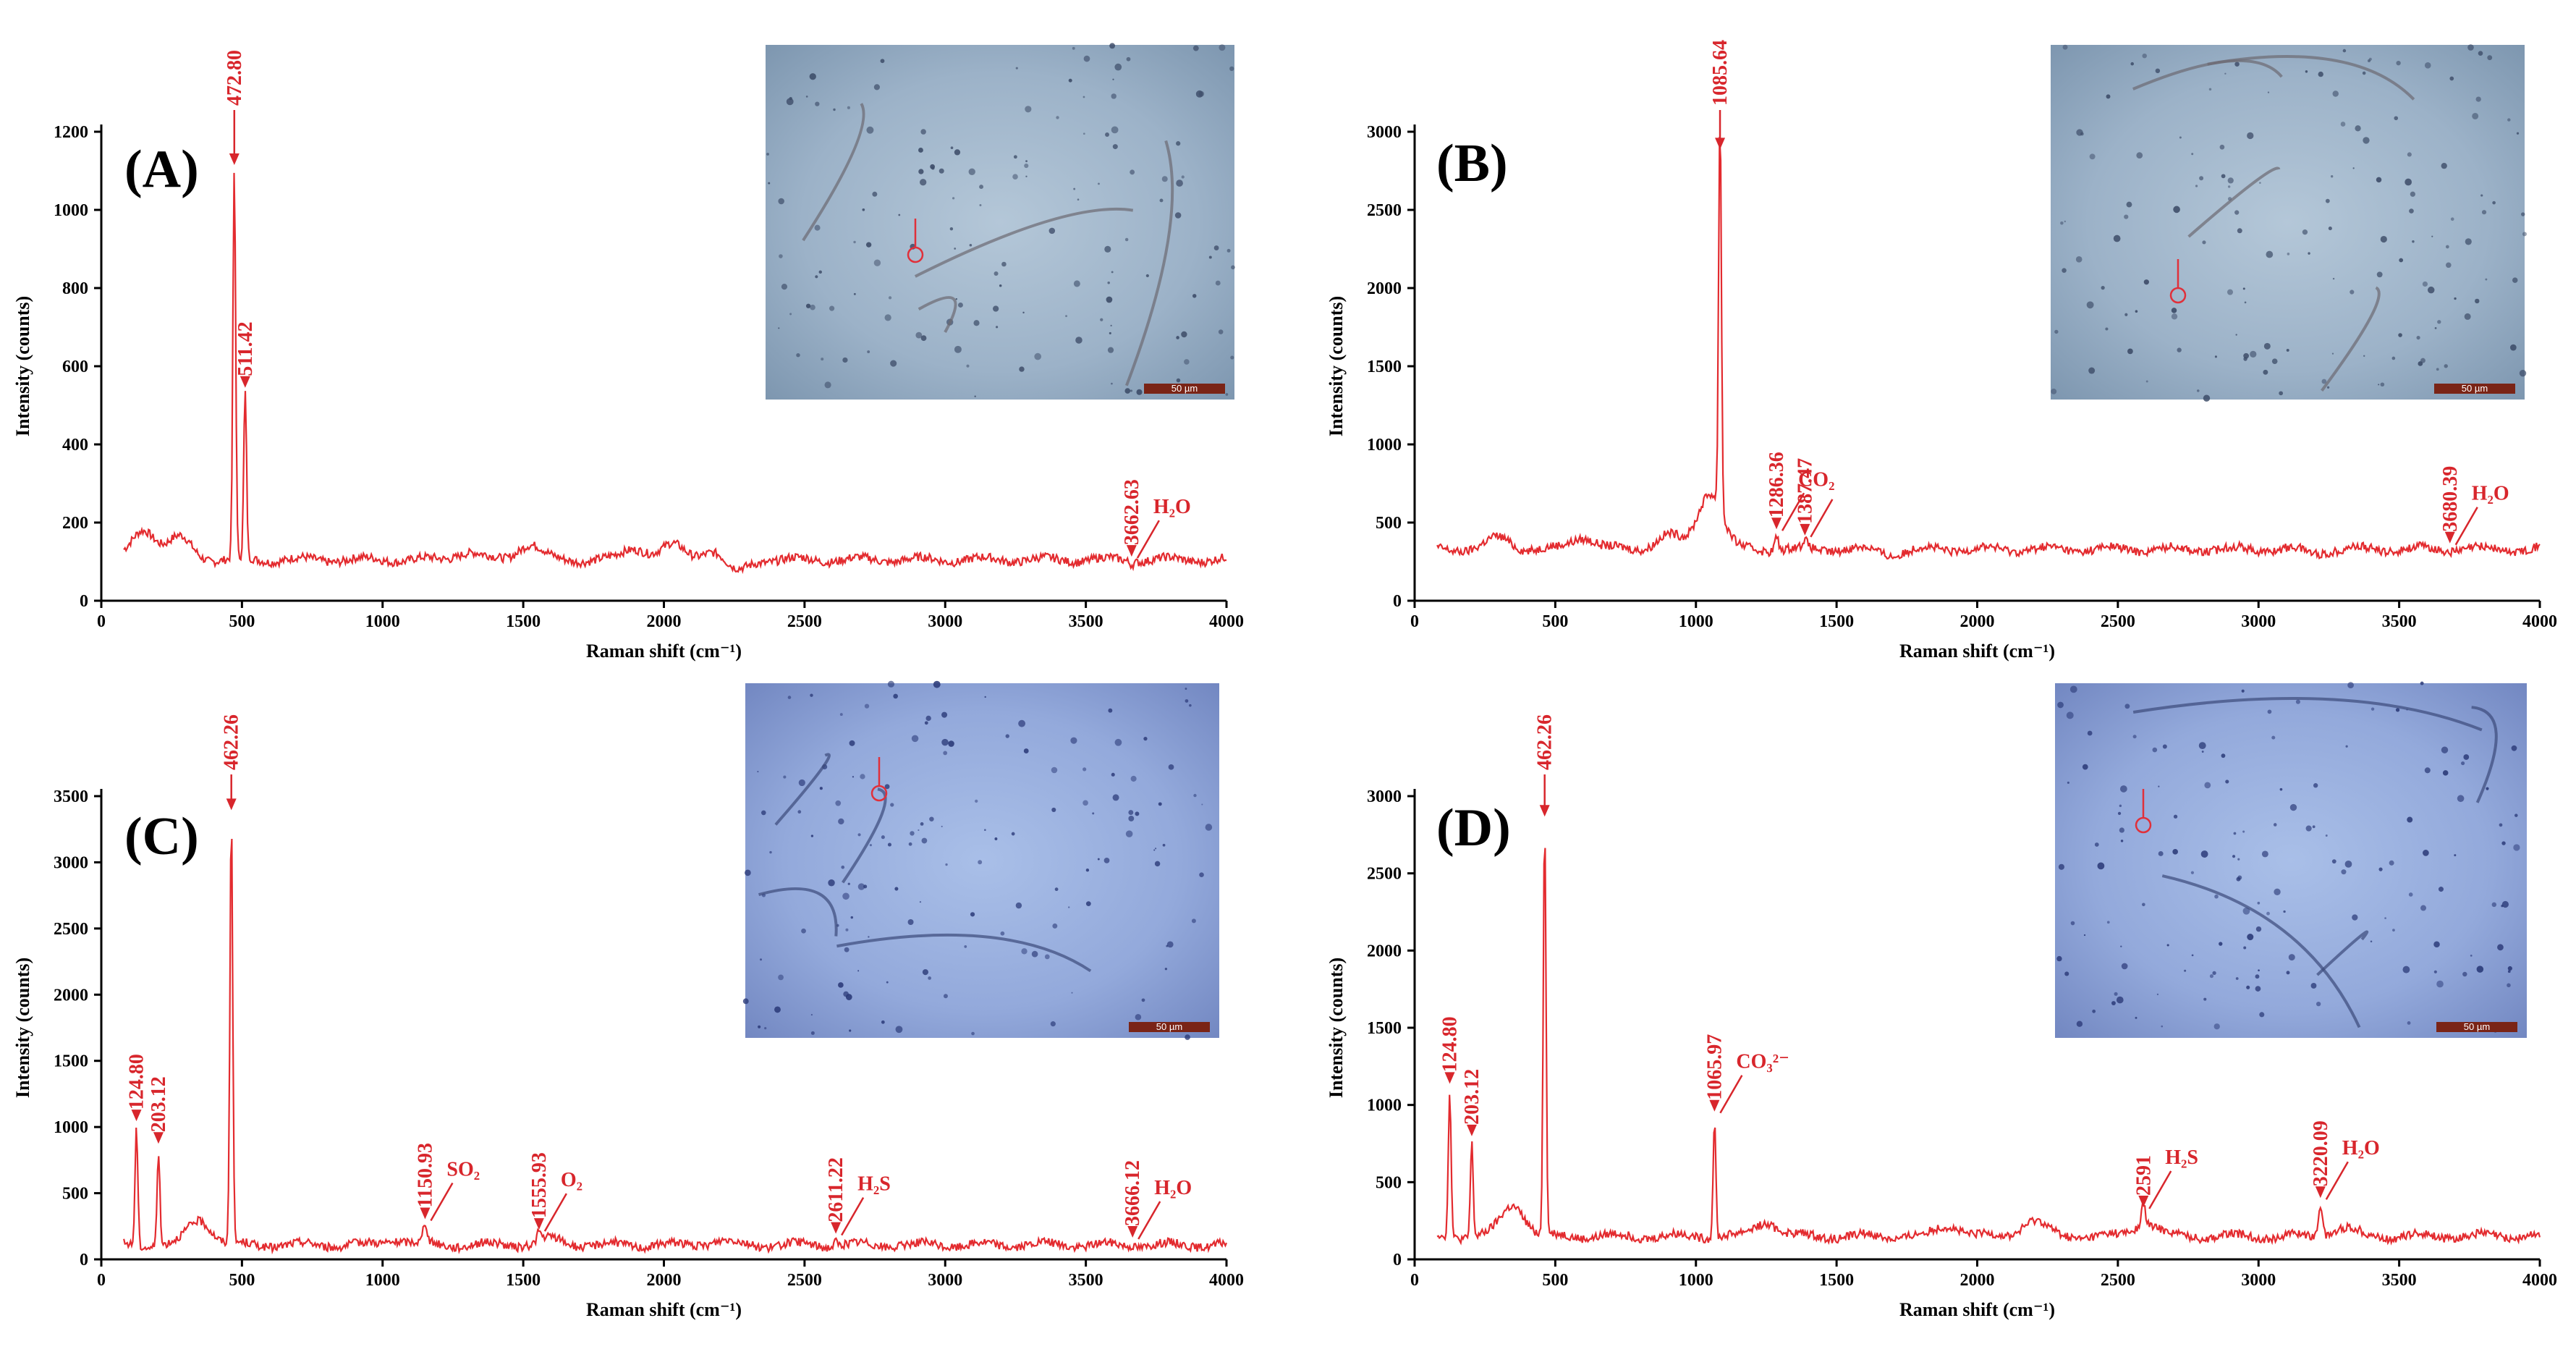  What do you see at coordinates (1720, 73) in the screenshot?
I see `peak-label: 1085.64` at bounding box center [1720, 73].